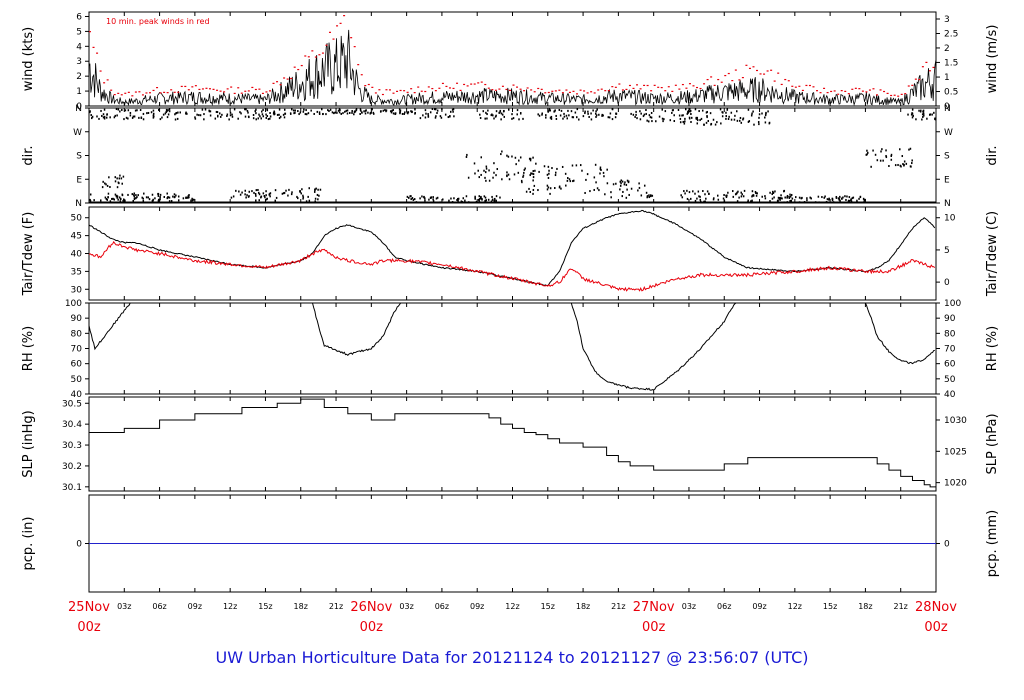 This screenshot has width=1024, height=700. I want to click on wind-speed-series, so click(512, 67).